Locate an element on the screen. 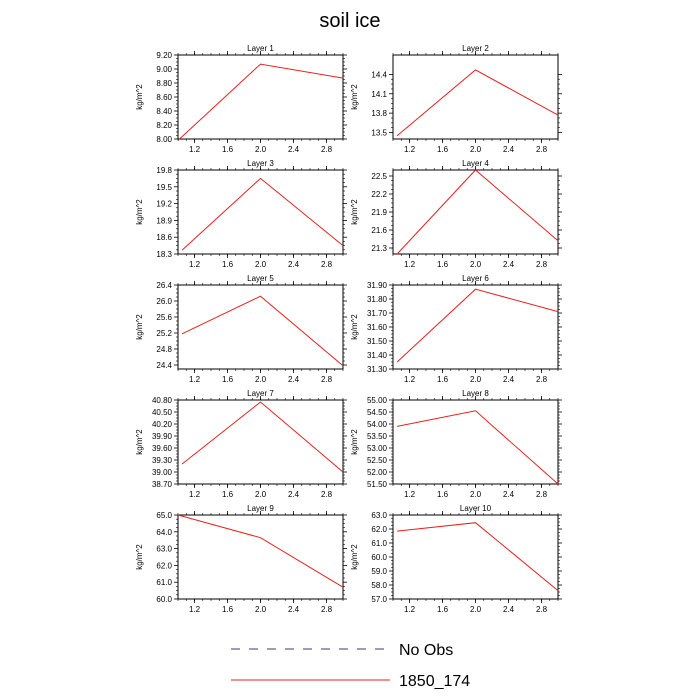 This screenshot has width=700, height=700. y-tick-label: 8.20 is located at coordinates (164, 125).